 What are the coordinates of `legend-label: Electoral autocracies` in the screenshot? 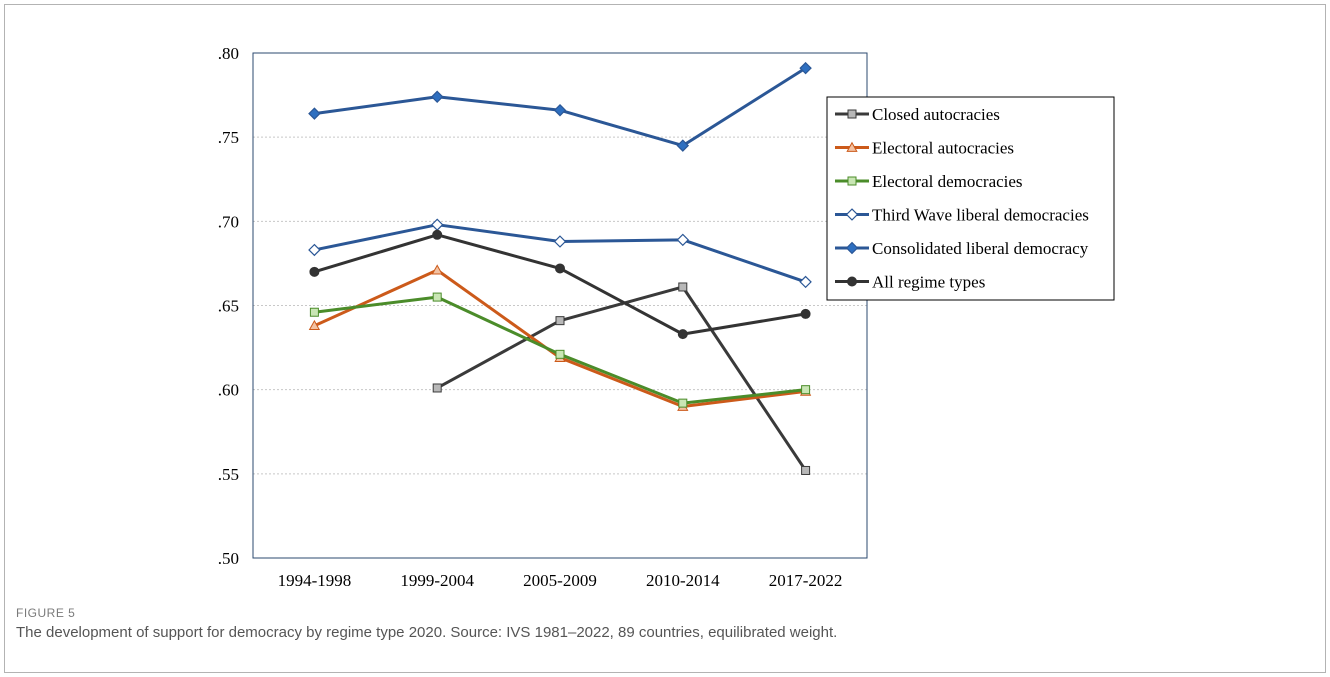 It's located at (943, 148).